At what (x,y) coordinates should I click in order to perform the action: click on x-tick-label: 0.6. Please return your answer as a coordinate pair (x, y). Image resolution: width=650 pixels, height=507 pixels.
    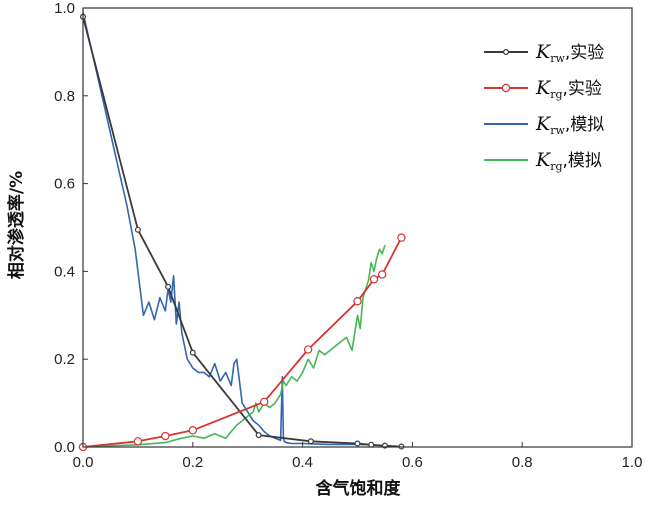
    Looking at the image, I should click on (412, 462).